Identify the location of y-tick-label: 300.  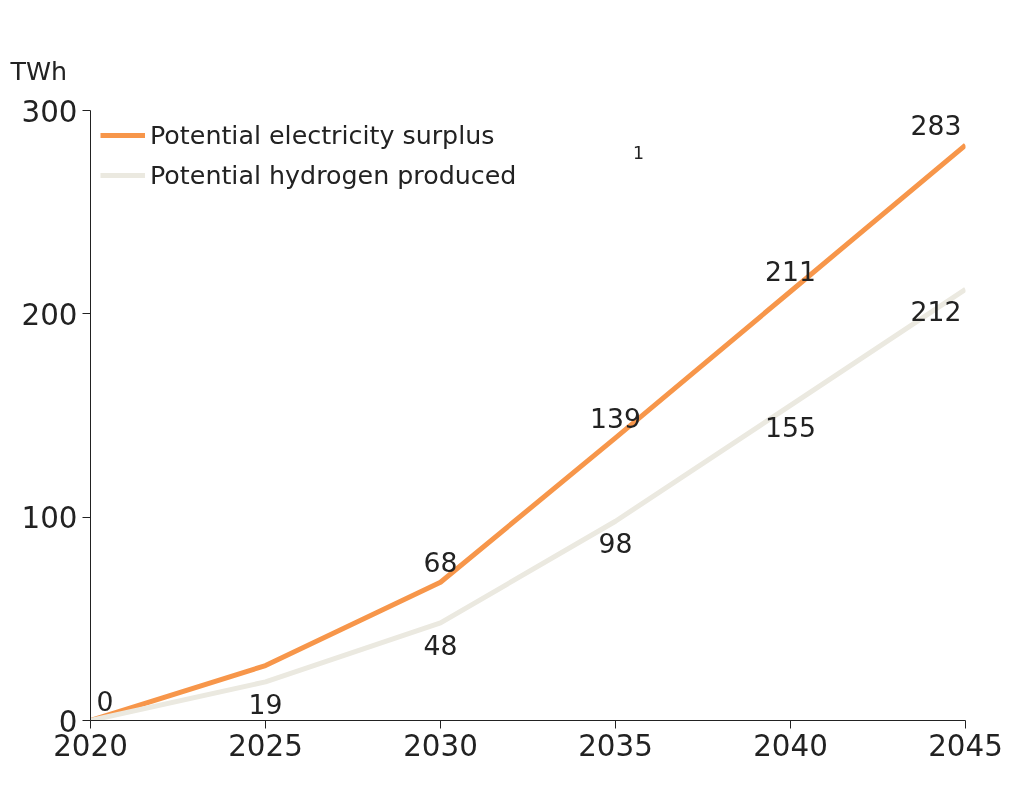
(49, 111).